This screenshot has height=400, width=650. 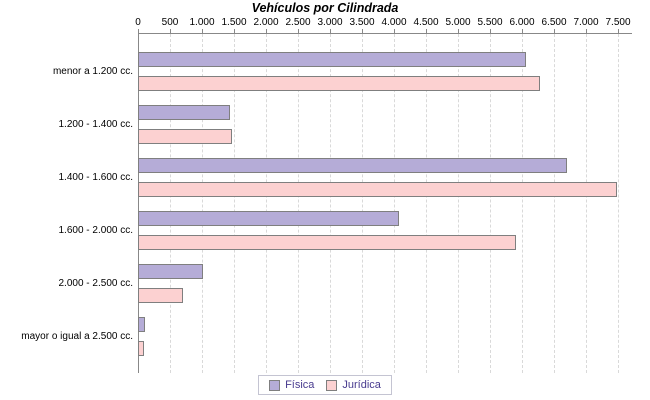 I want to click on x-axis-tick-label: 6.000, so click(x=522, y=22).